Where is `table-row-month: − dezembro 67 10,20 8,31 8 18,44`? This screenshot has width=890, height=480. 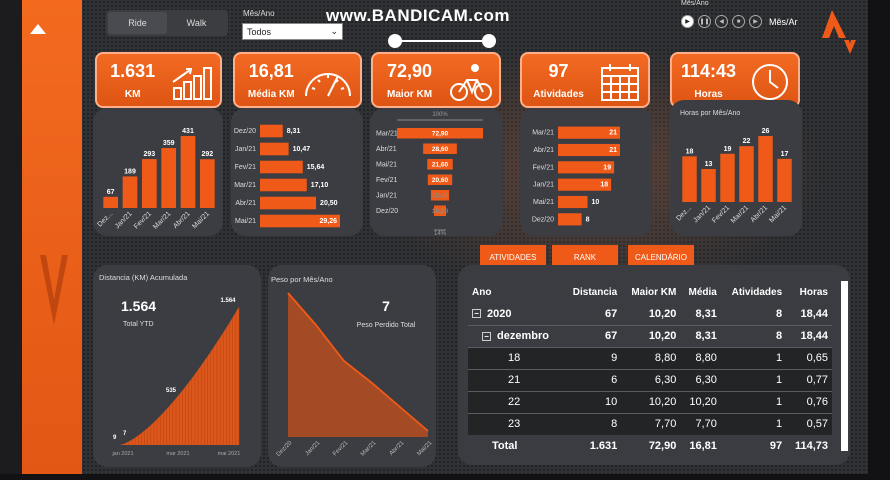
table-row-month: − dezembro 67 10,20 8,31 8 18,44 is located at coordinates (650, 335).